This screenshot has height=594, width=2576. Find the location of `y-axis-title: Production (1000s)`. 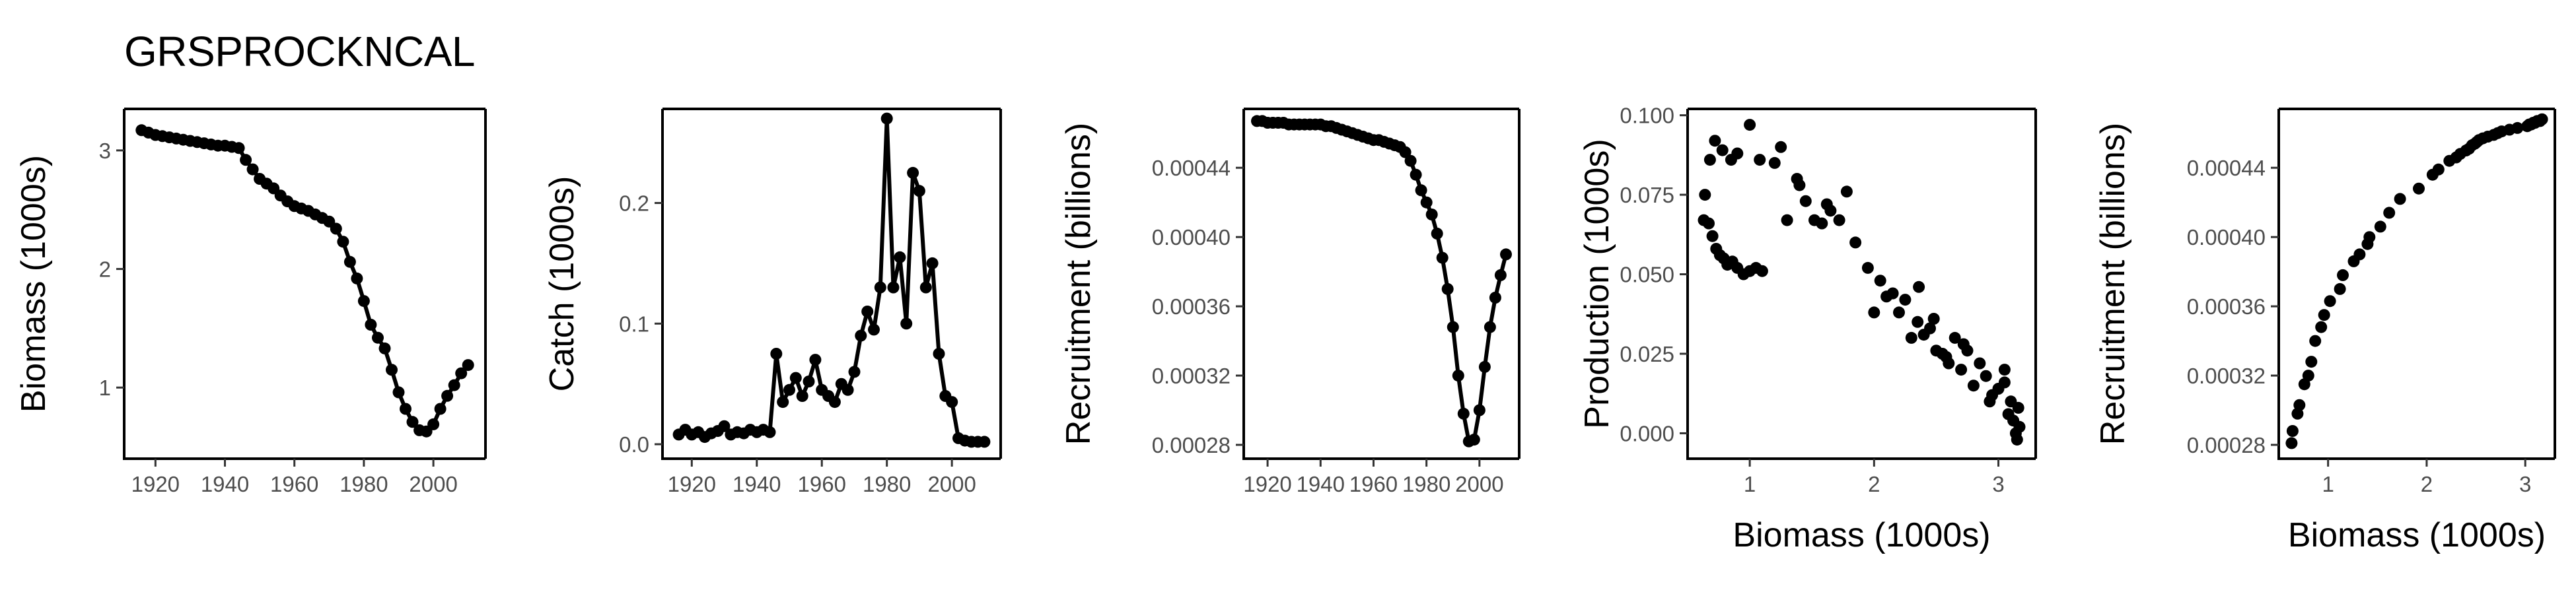

y-axis-title: Production (1000s) is located at coordinates (1597, 283).